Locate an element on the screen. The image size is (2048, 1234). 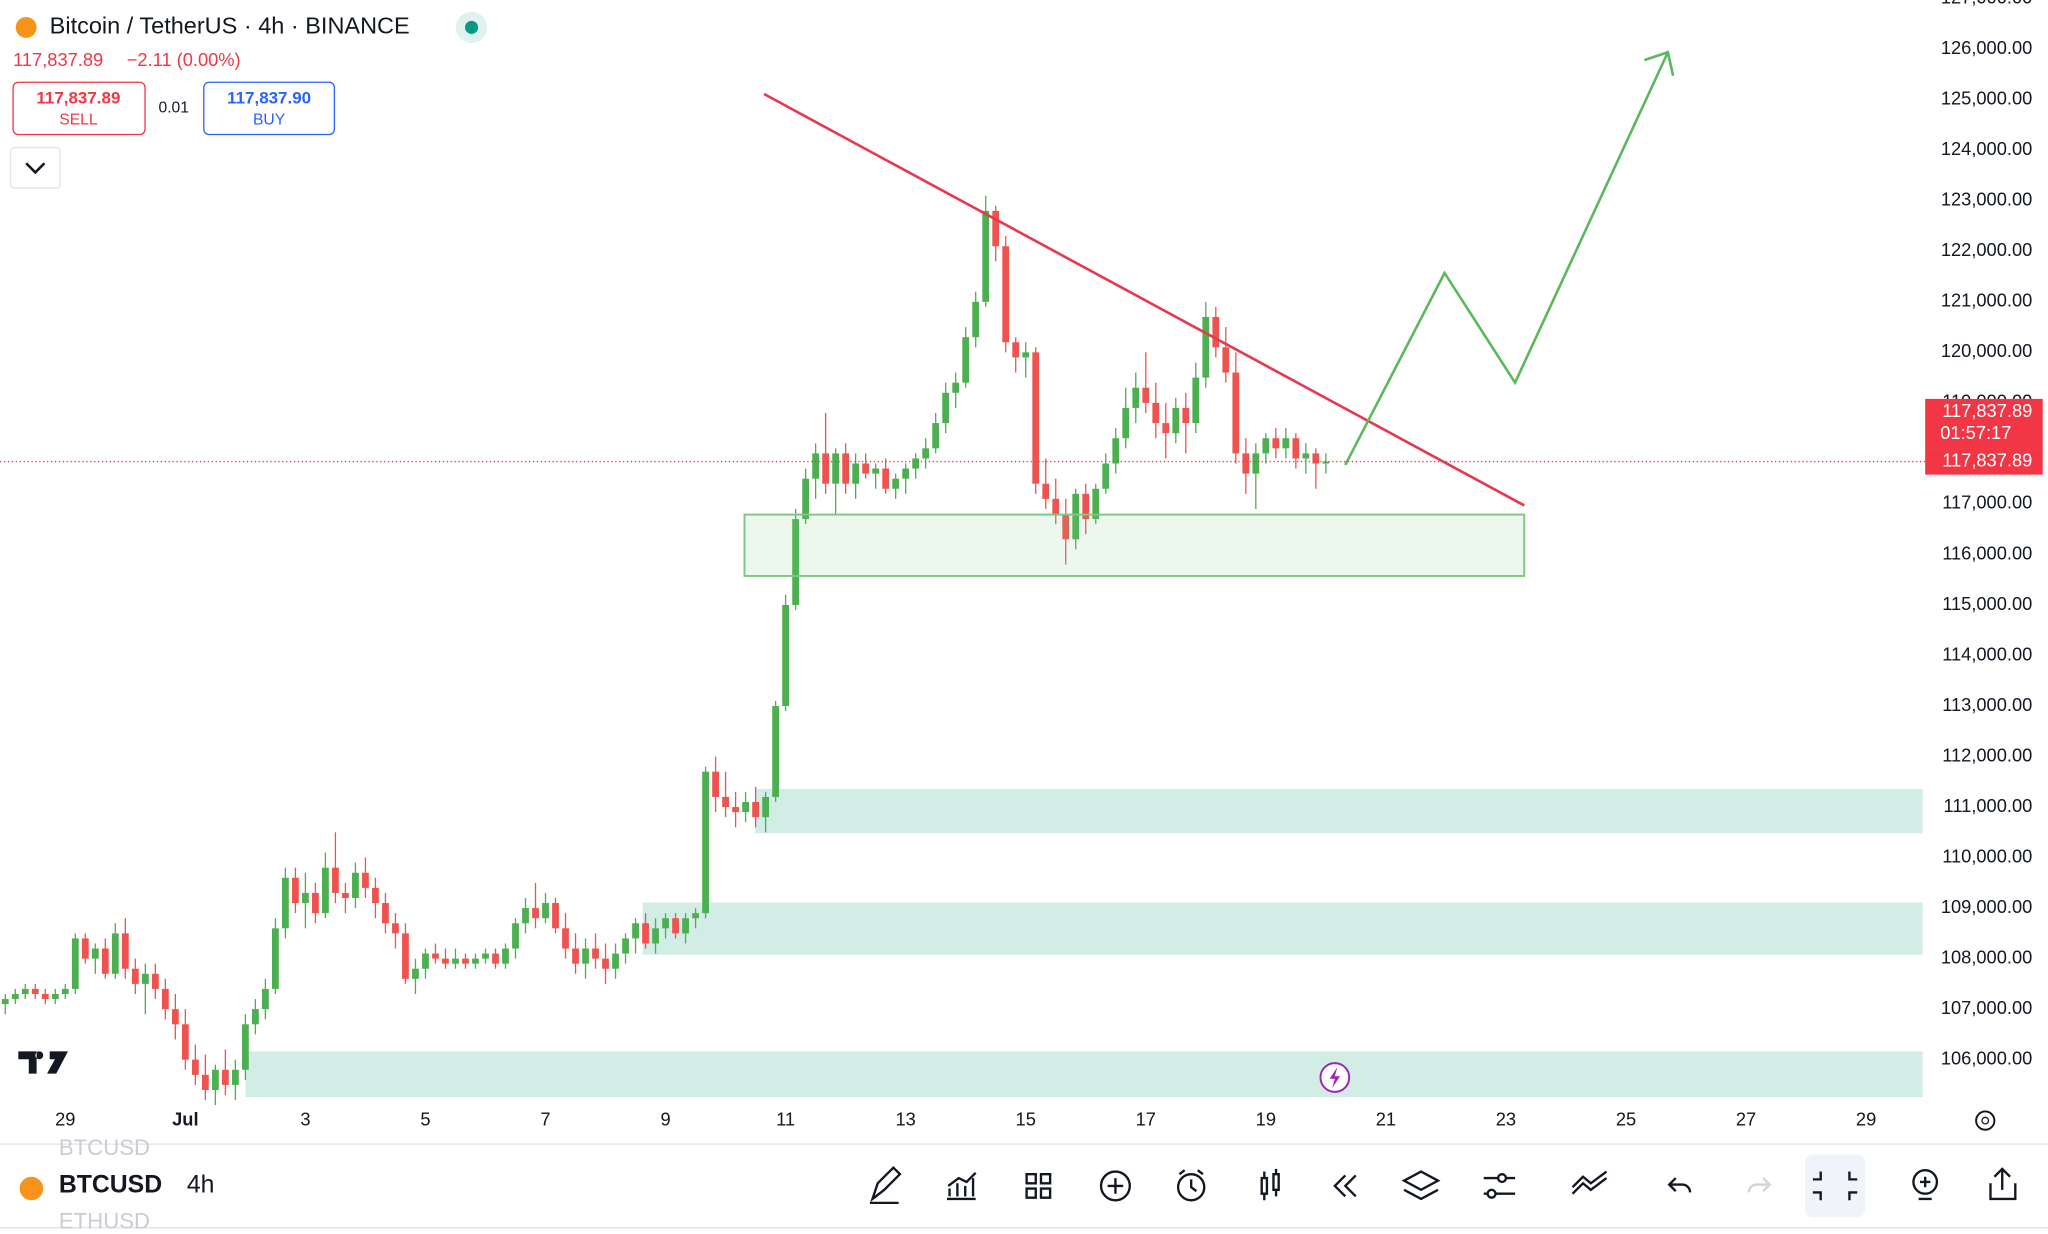
price-tag-box is located at coordinates (1984, 461).